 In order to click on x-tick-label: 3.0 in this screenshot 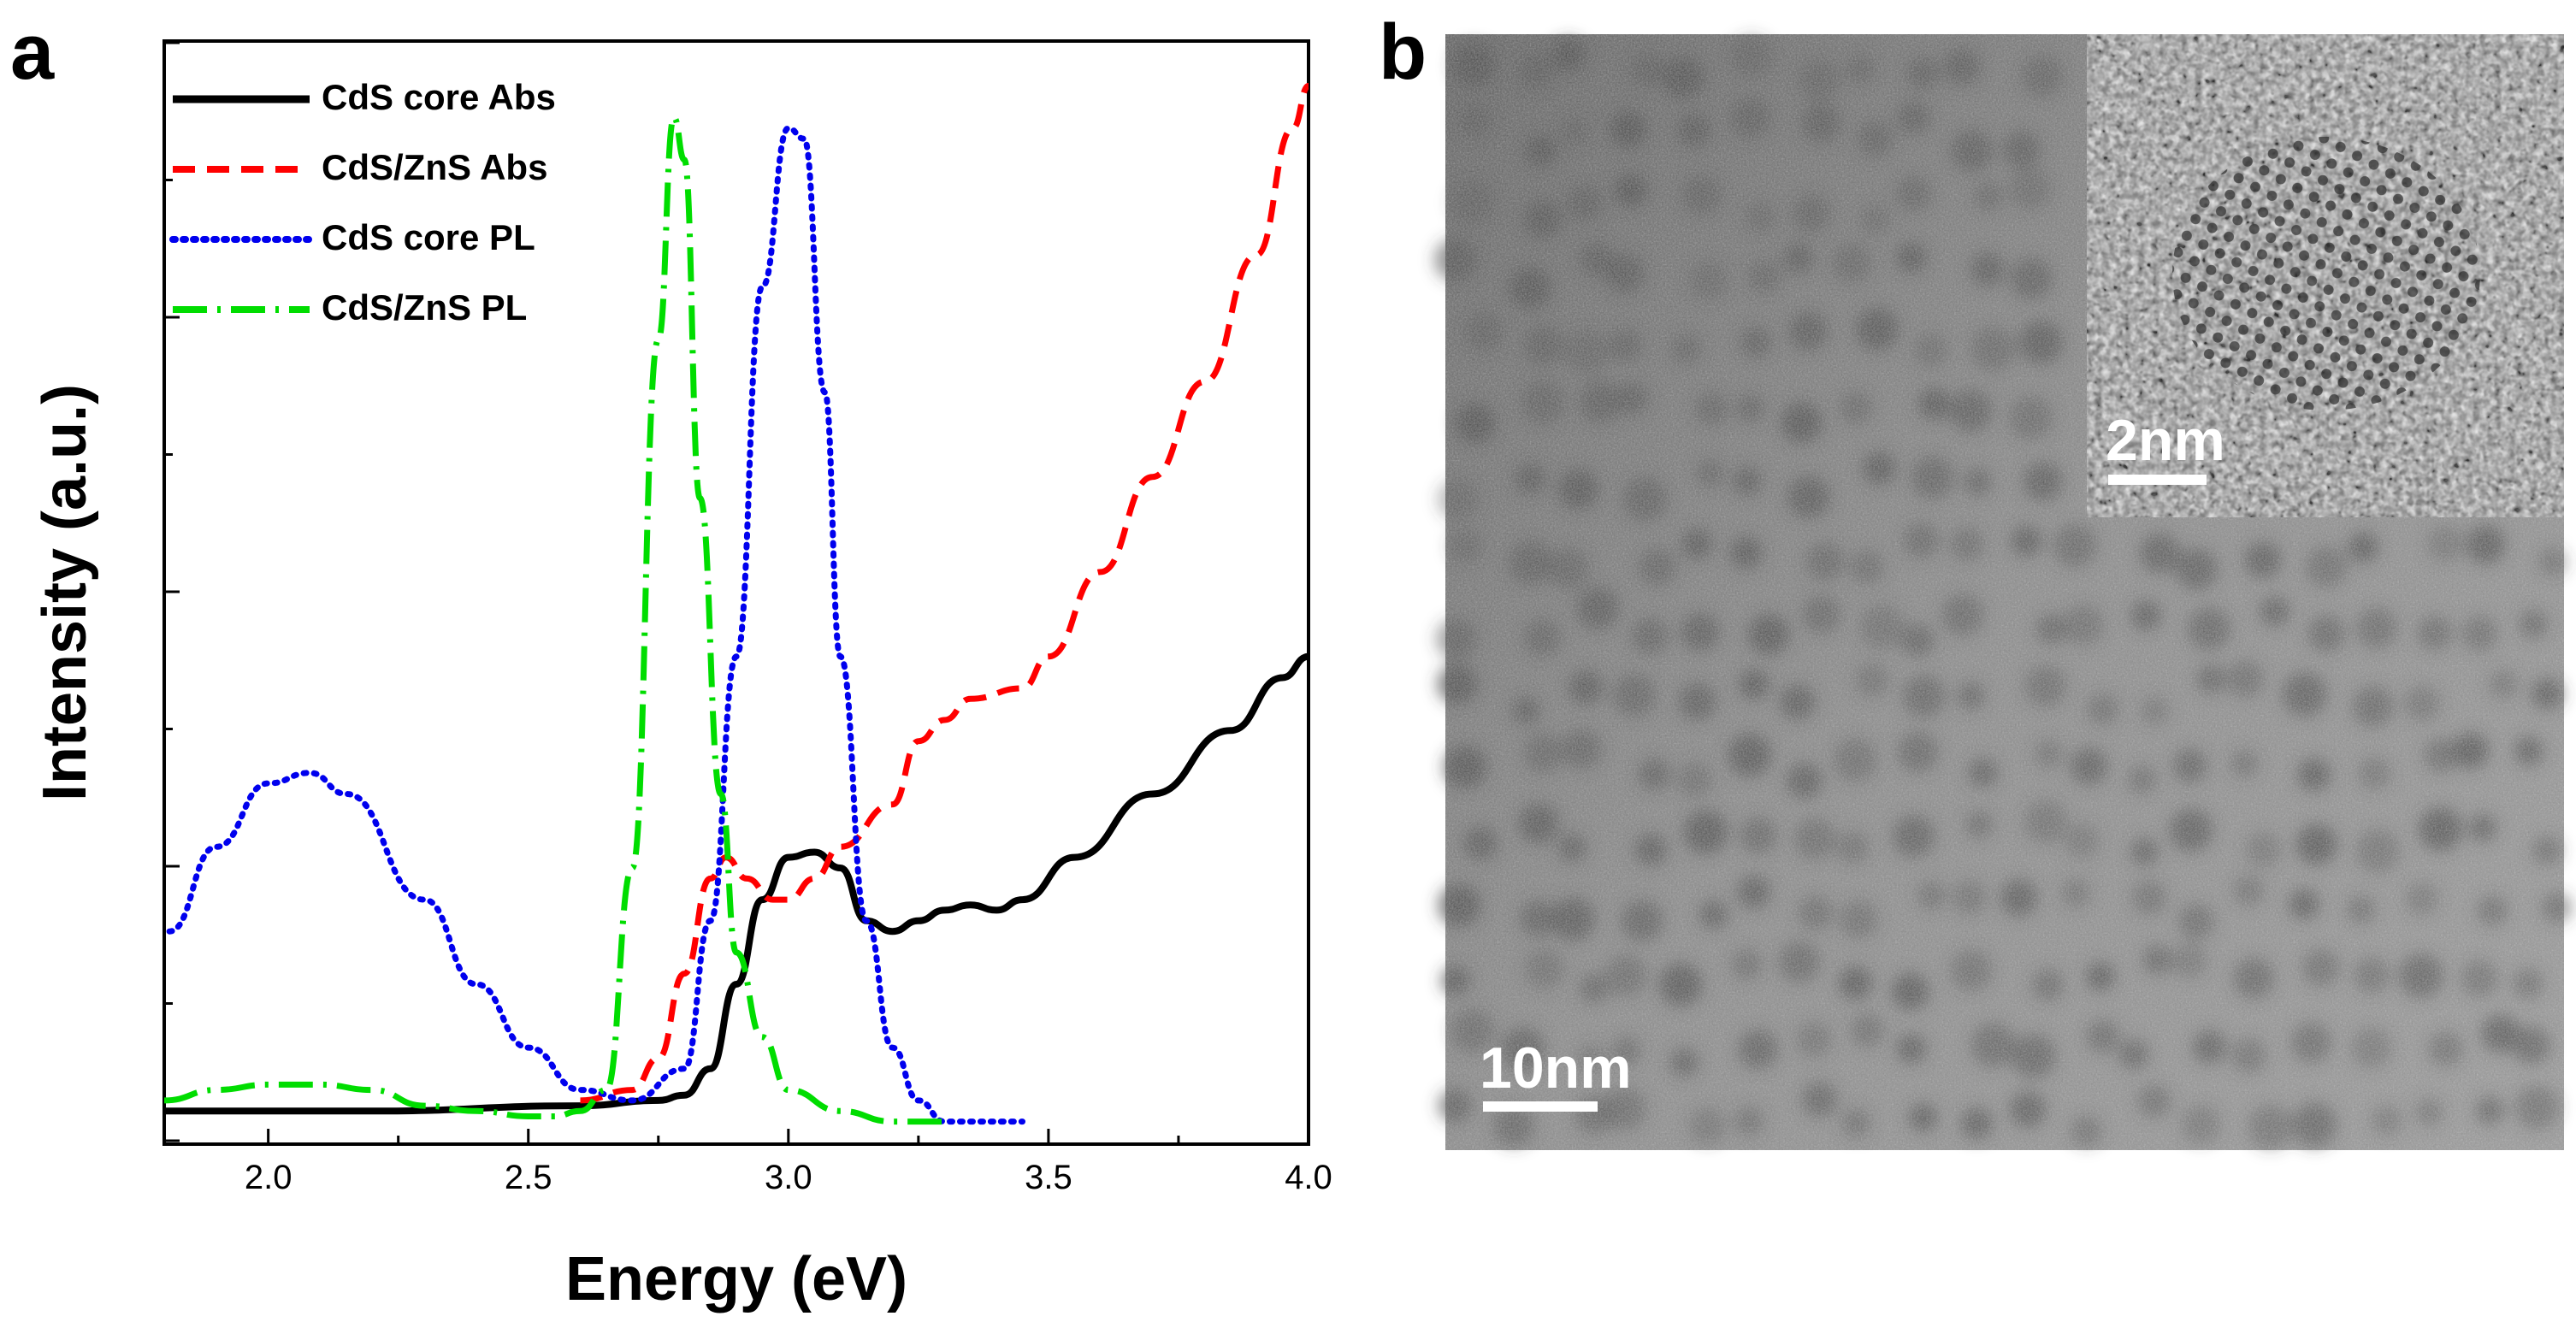, I will do `click(788, 1177)`.